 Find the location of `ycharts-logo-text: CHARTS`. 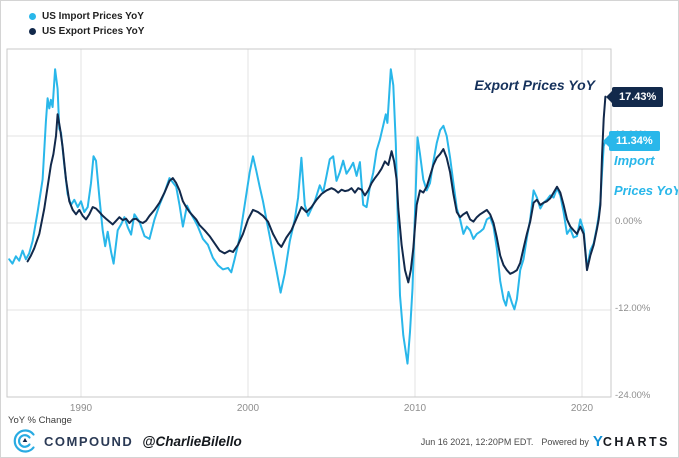

ycharts-logo-text: CHARTS is located at coordinates (636, 442).